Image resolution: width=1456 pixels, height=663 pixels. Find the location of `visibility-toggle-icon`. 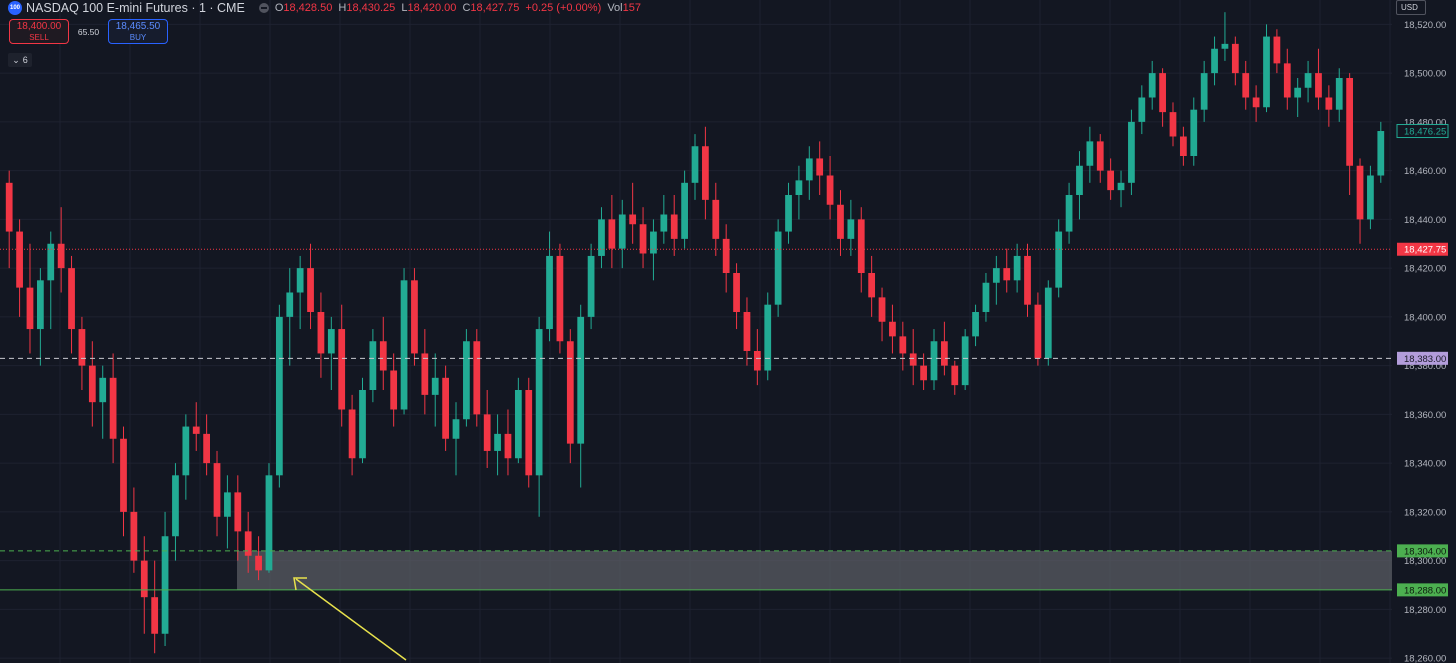

visibility-toggle-icon is located at coordinates (263, 8).